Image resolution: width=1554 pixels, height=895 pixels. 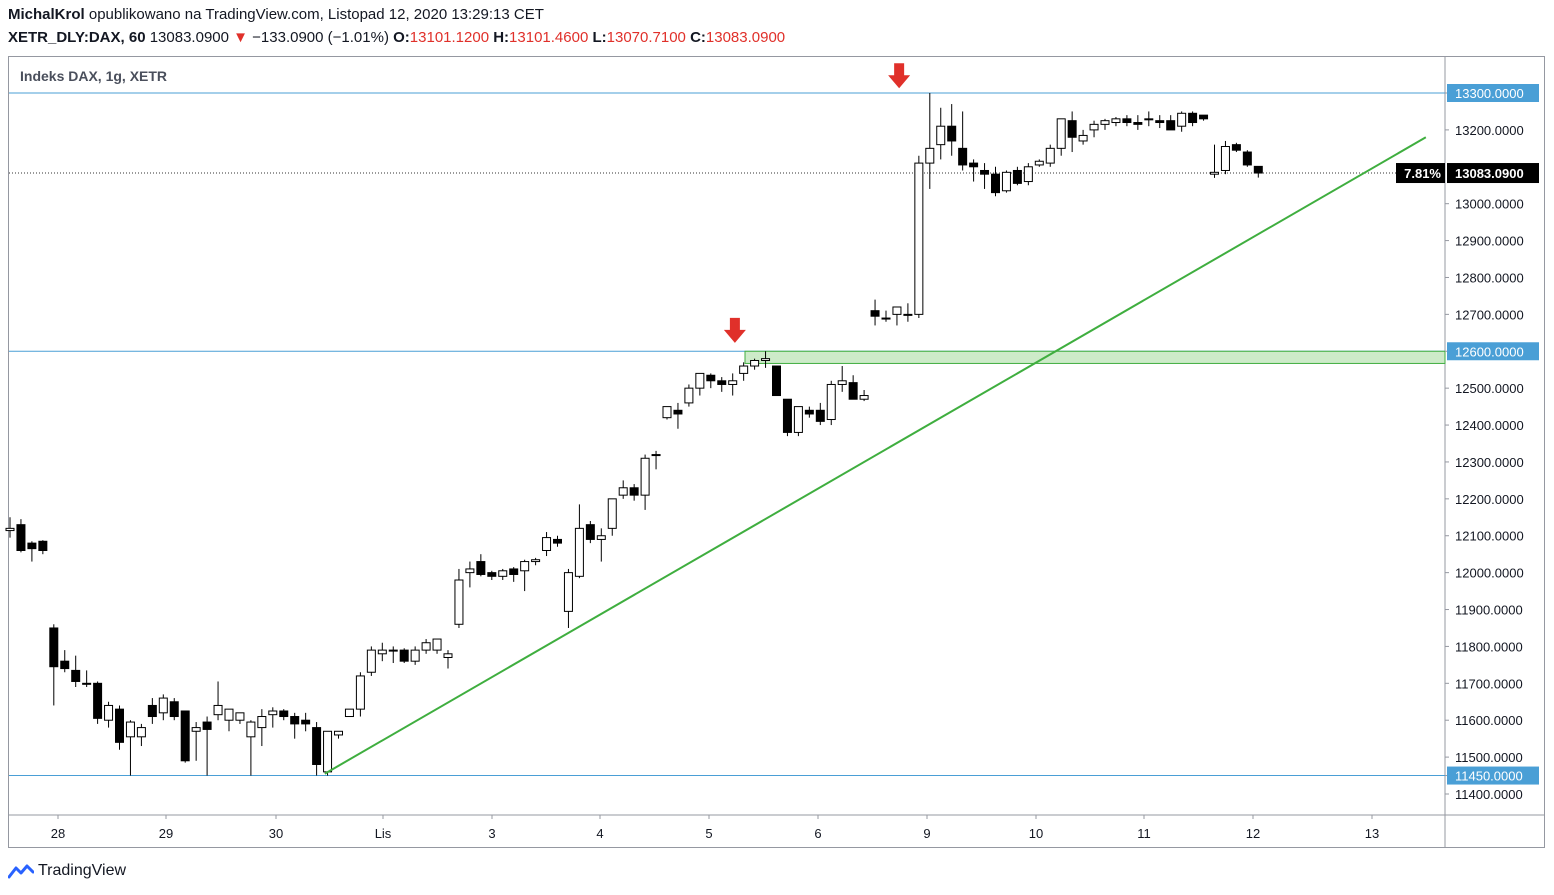 I want to click on high-value: 13101.4600, so click(x=549, y=37).